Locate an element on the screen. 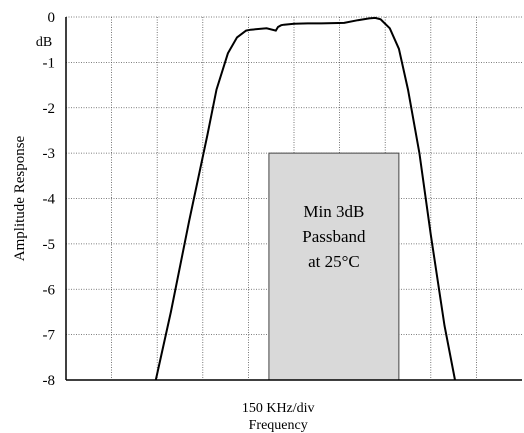 The height and width of the screenshot is (433, 524). y-tick-label: -3 is located at coordinates (49, 154).